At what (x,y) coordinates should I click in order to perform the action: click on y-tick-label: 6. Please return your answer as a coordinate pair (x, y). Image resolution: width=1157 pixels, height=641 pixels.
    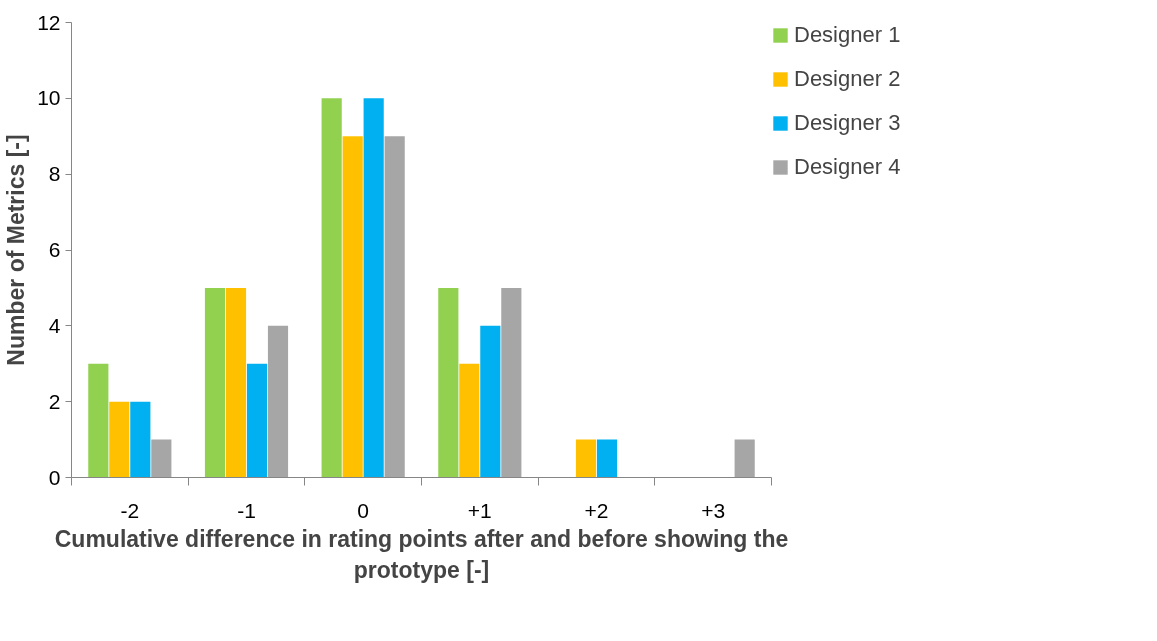
    Looking at the image, I should click on (54, 249).